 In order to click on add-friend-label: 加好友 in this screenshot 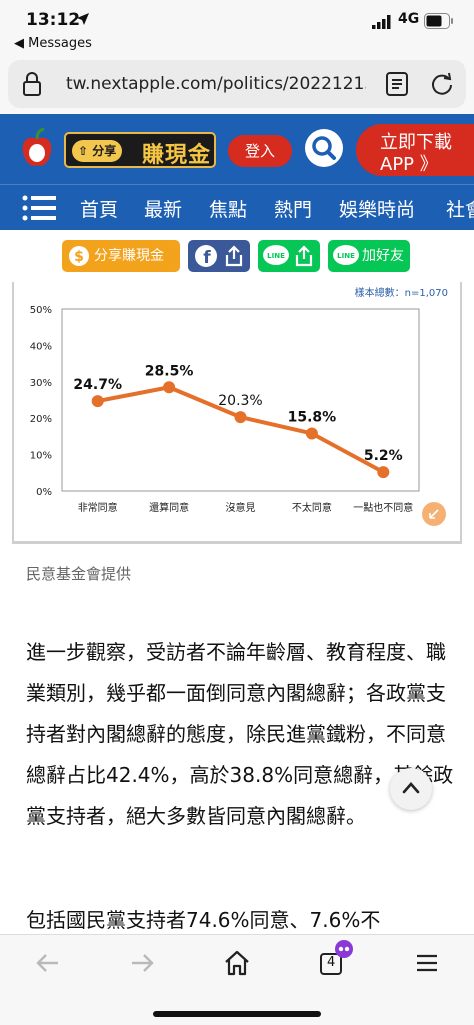, I will do `click(383, 256)`.